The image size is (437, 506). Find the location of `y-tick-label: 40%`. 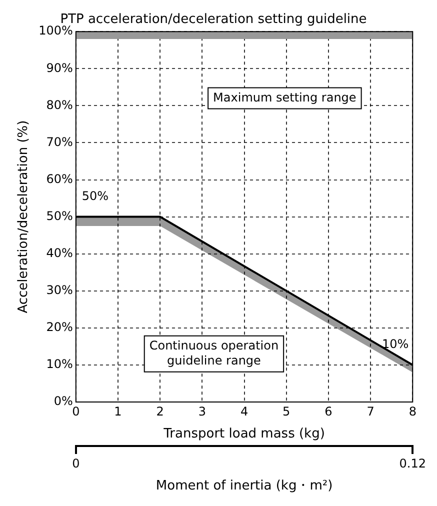

y-tick-label: 40% is located at coordinates (59, 253).